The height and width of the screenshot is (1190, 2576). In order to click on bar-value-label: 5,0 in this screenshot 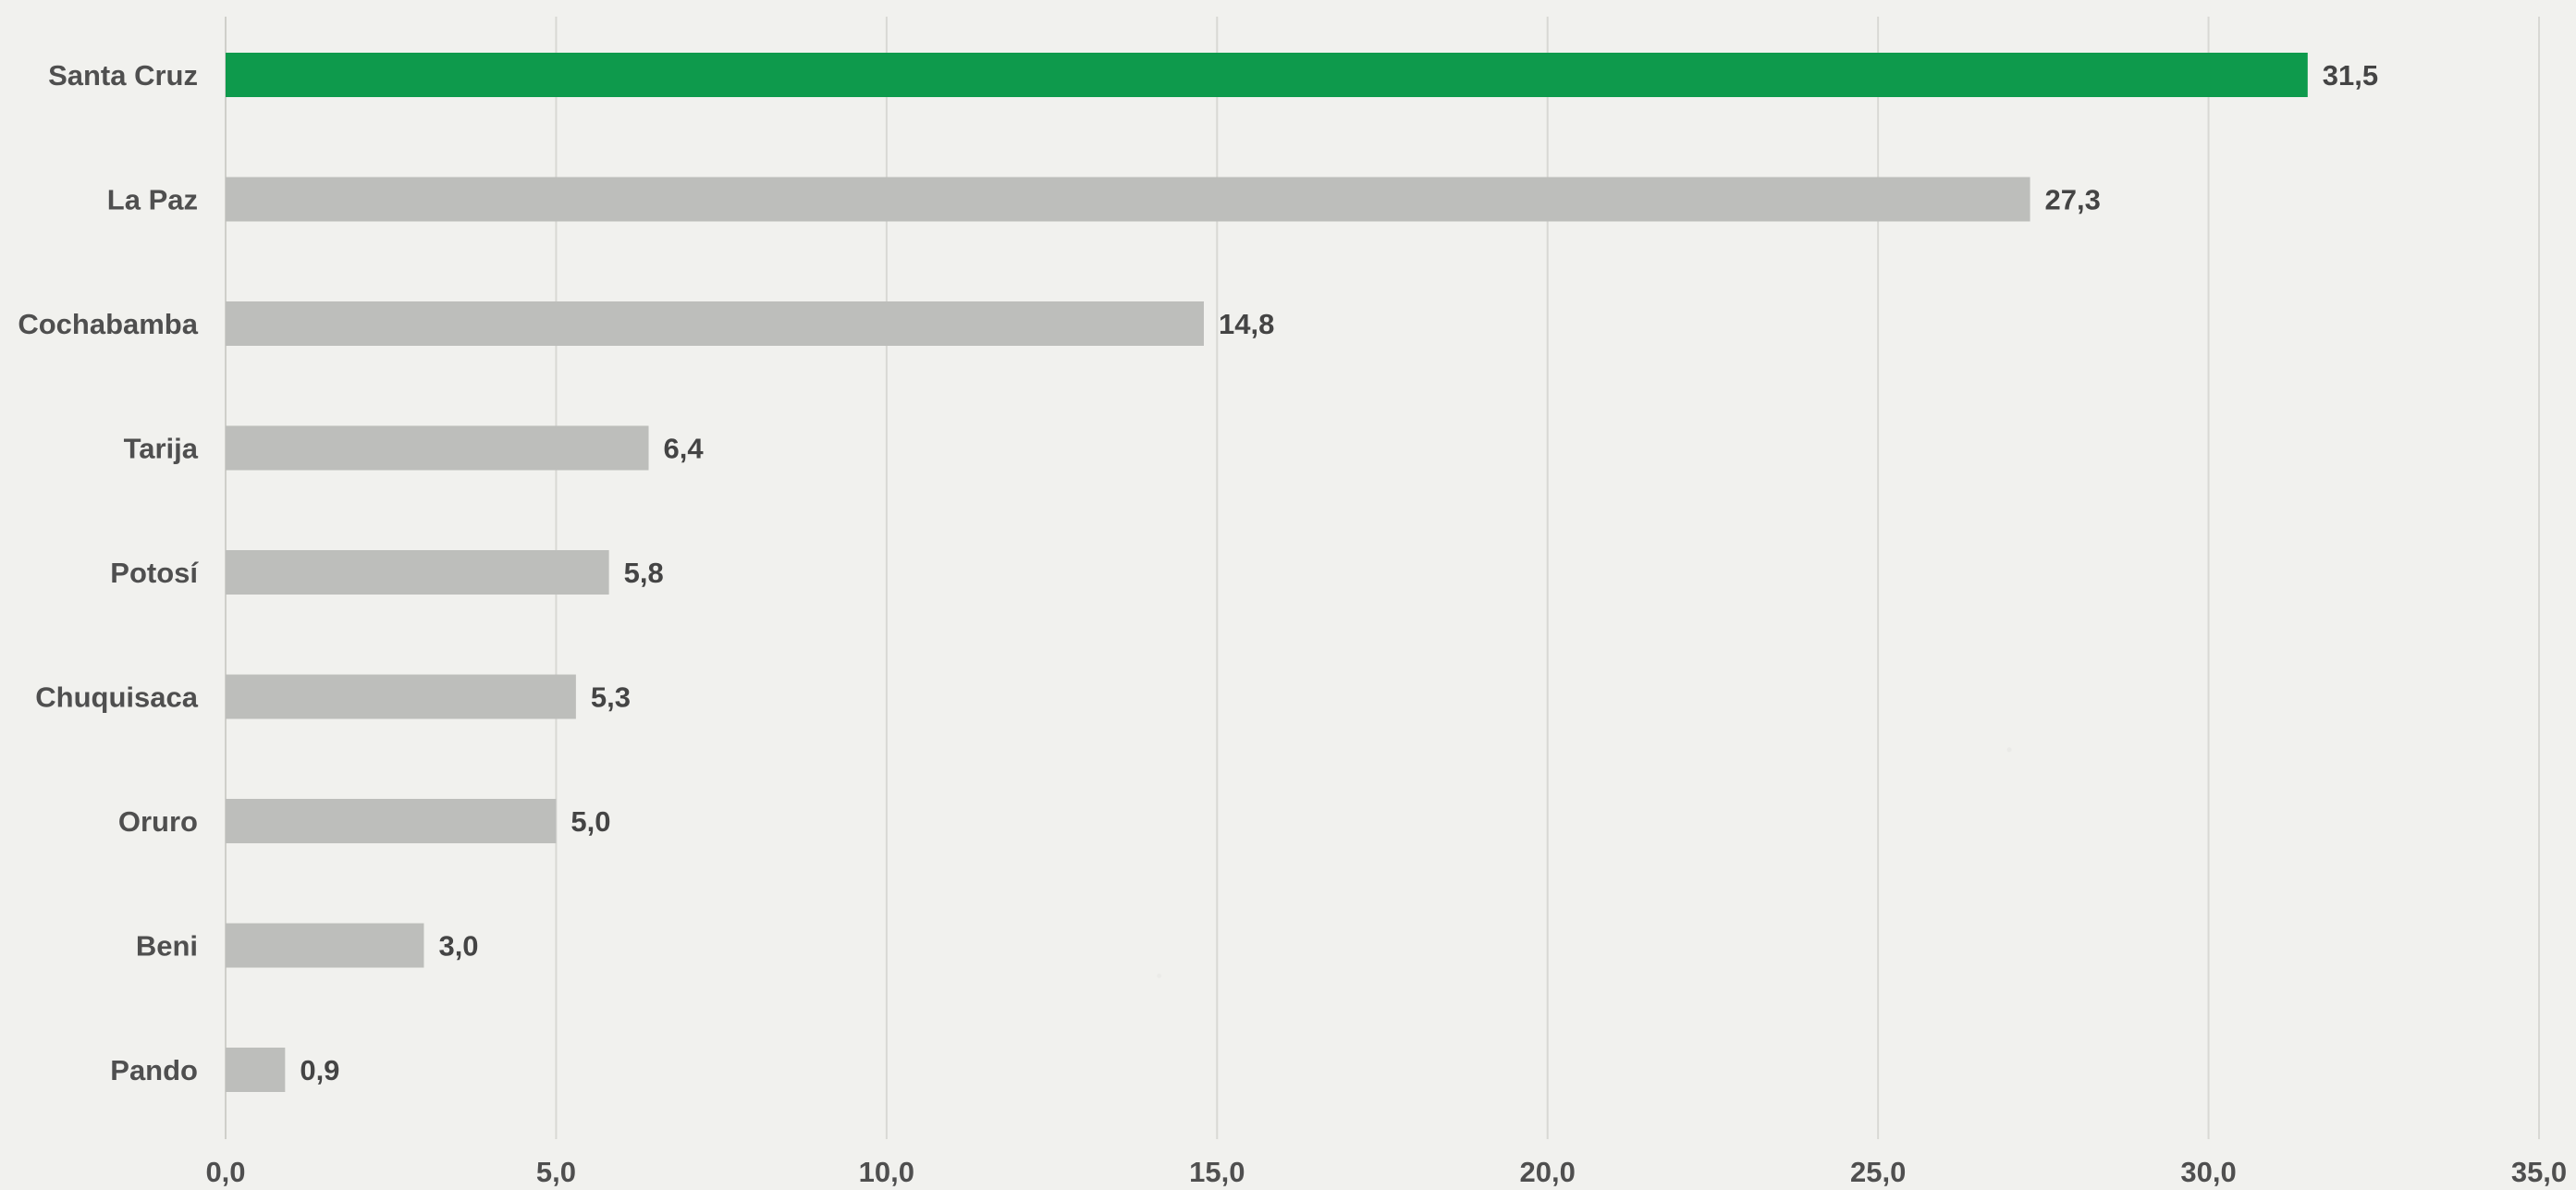, I will do `click(590, 821)`.